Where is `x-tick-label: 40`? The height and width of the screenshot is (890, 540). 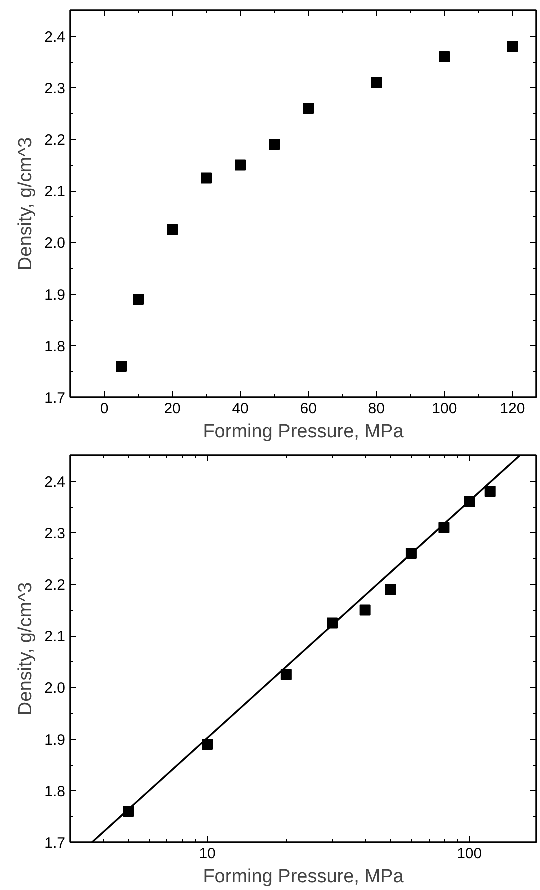
x-tick-label: 40 is located at coordinates (240, 409).